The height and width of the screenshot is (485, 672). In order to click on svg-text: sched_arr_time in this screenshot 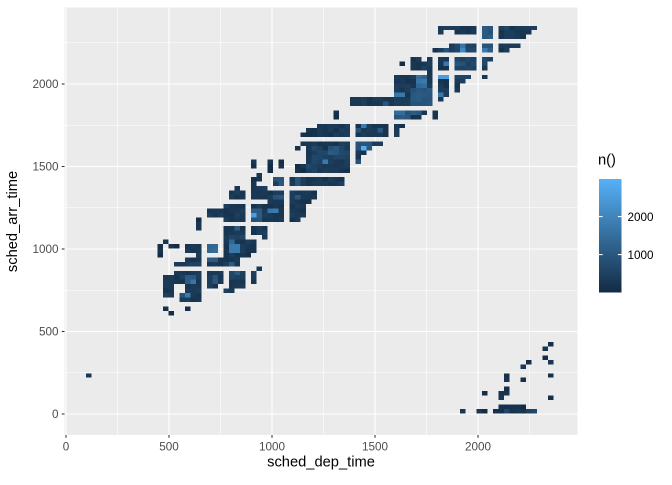, I will do `click(13, 221)`.